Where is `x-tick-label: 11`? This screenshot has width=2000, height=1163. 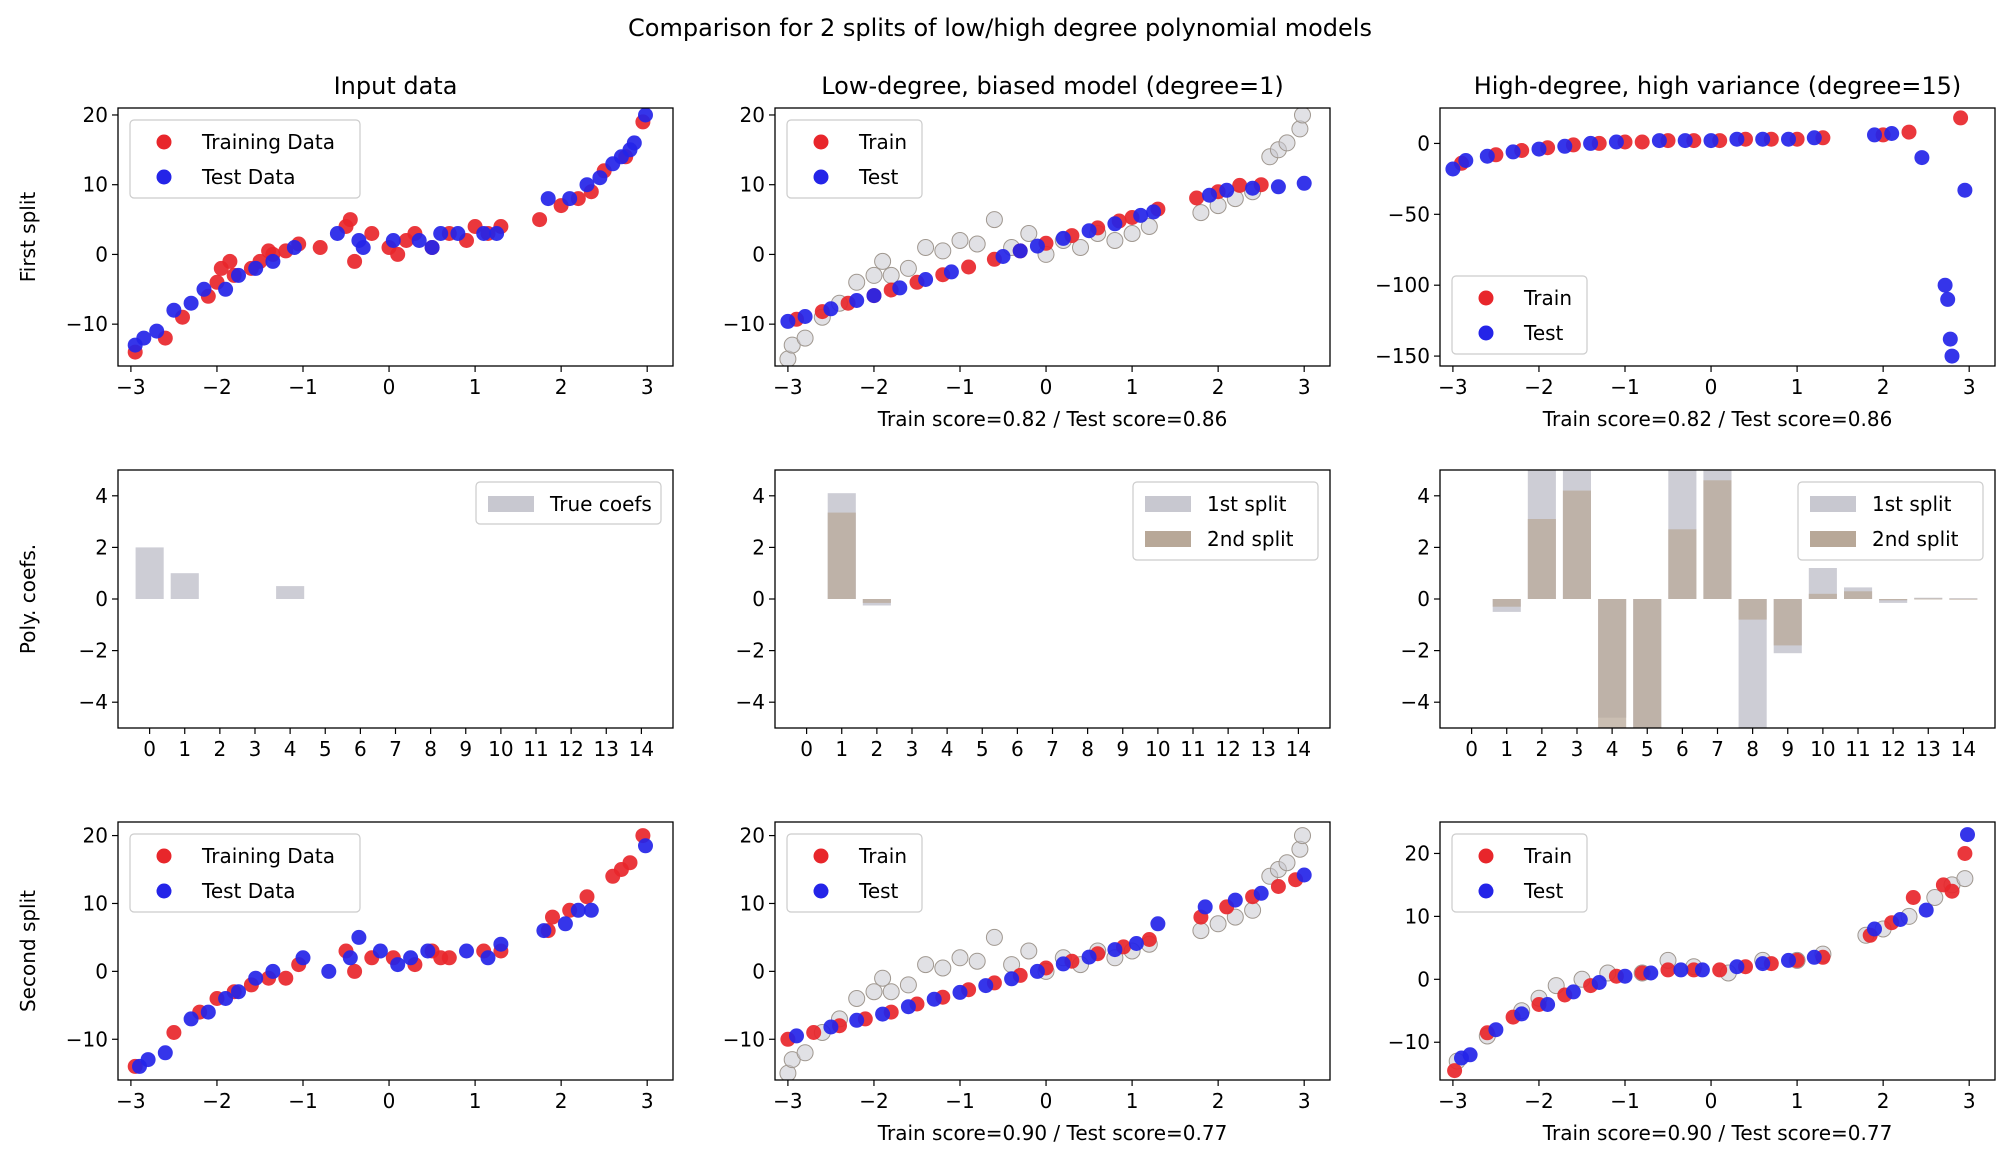
x-tick-label: 11 is located at coordinates (535, 749).